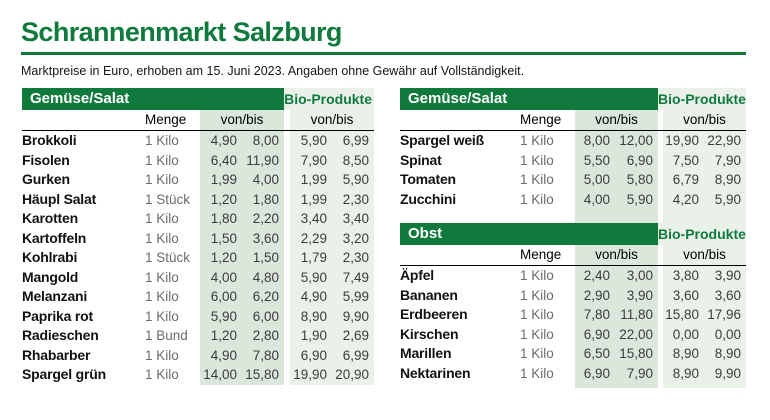  Describe the element at coordinates (573, 234) in the screenshot. I see `table-header-bar: Obst Bio-Produkte` at that location.